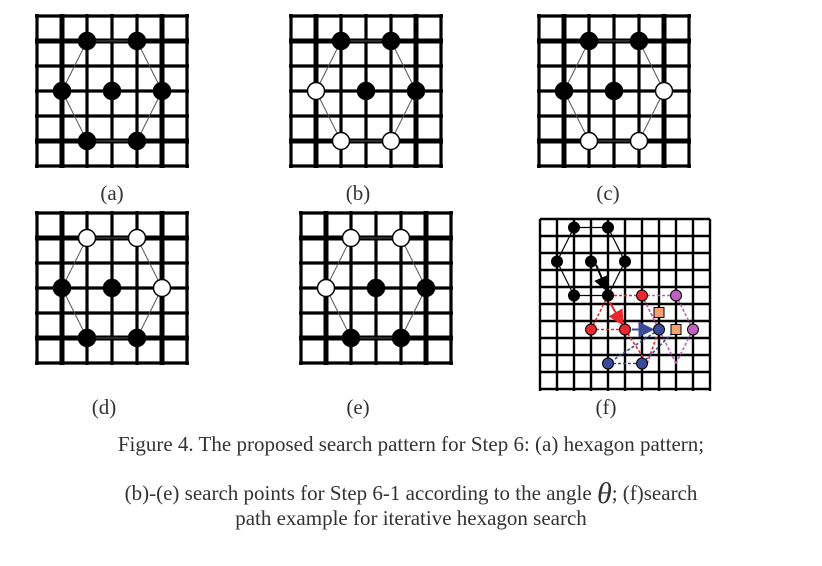  Describe the element at coordinates (616, 314) in the screenshot. I see `path-arrow-red` at that location.